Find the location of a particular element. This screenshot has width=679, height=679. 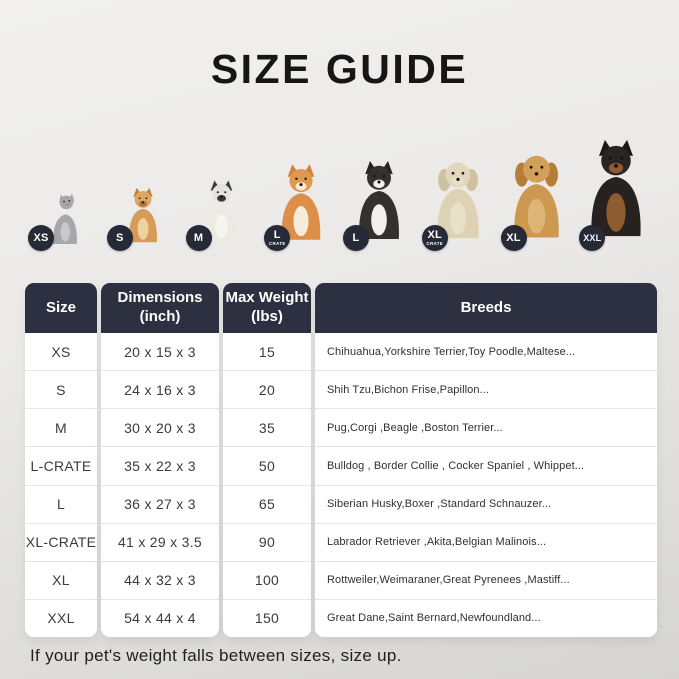

cell-dimensions-m: 30 x 20 x 3 is located at coordinates (160, 427).